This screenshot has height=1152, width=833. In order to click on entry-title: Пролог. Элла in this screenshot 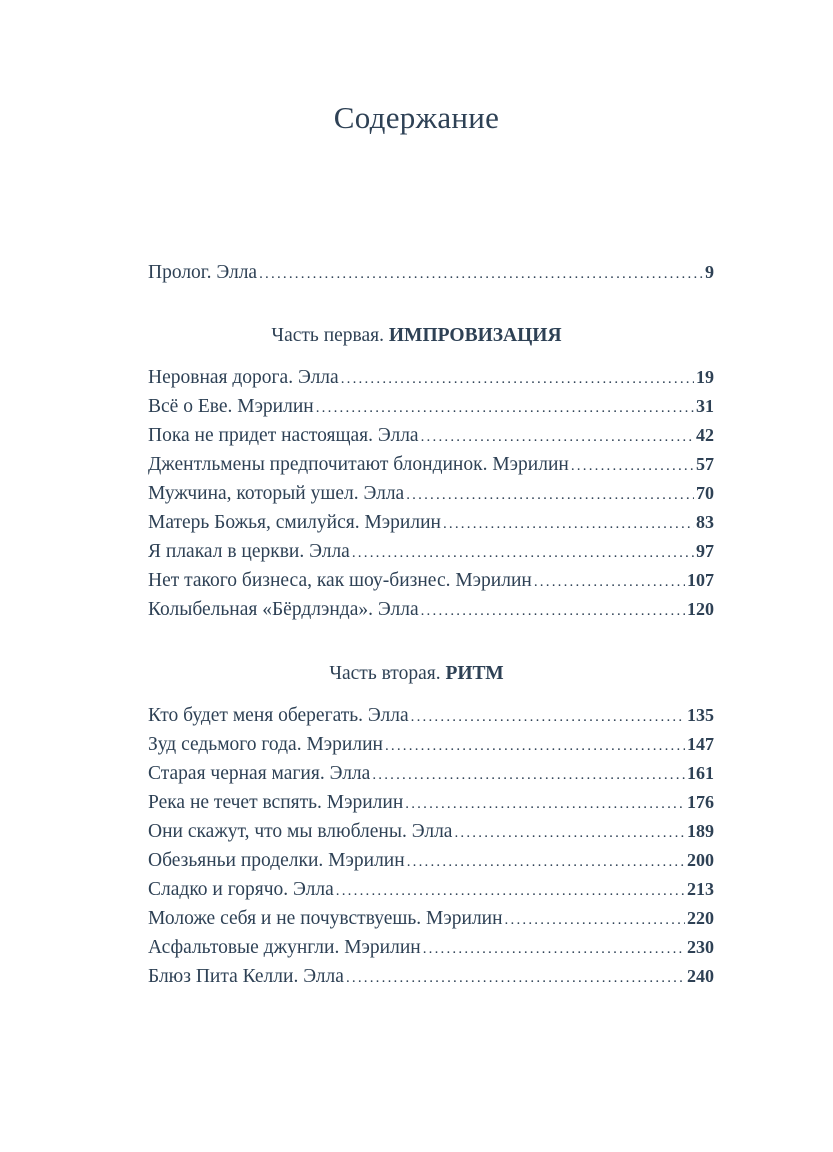, I will do `click(203, 272)`.